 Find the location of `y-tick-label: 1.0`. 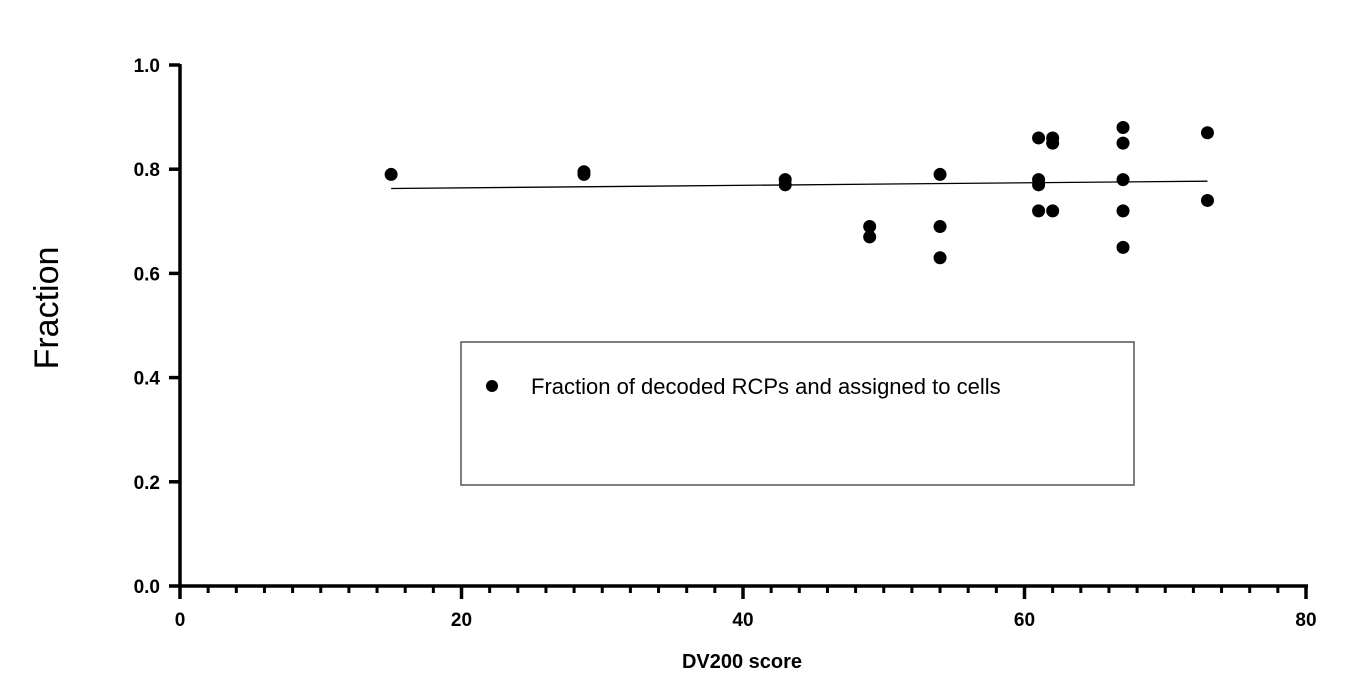

y-tick-label: 1.0 is located at coordinates (147, 66).